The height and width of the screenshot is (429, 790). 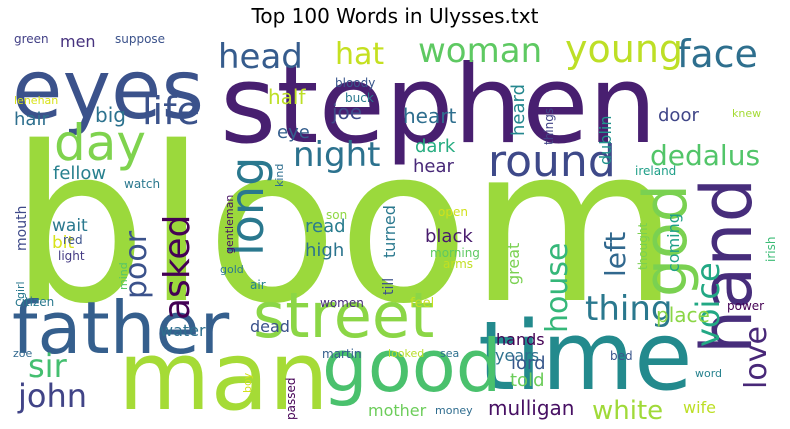 I want to click on word-bit: bit, so click(x=63, y=243).